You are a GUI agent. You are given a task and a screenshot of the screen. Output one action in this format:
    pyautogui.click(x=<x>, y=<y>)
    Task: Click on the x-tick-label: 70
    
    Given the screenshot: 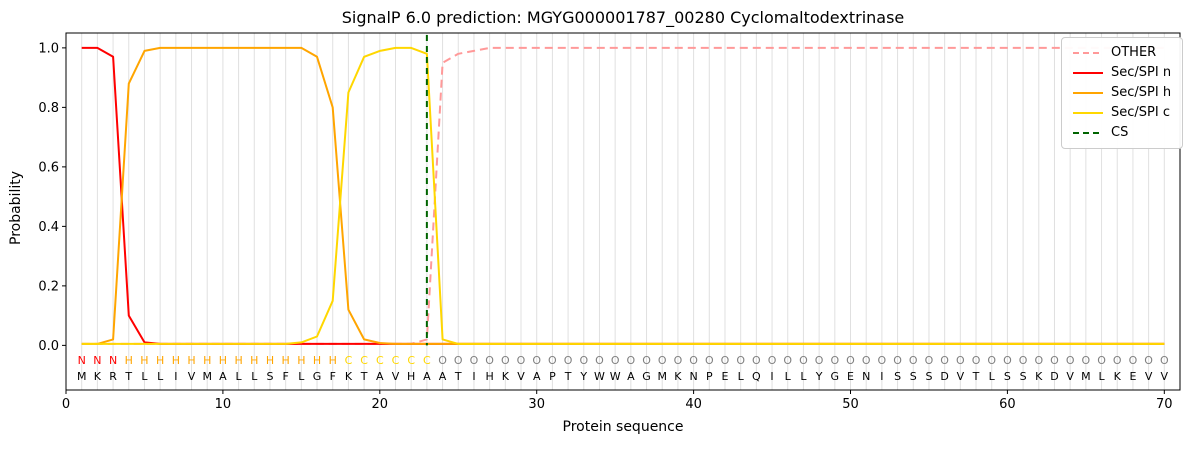 What is the action you would take?
    pyautogui.click(x=1164, y=404)
    